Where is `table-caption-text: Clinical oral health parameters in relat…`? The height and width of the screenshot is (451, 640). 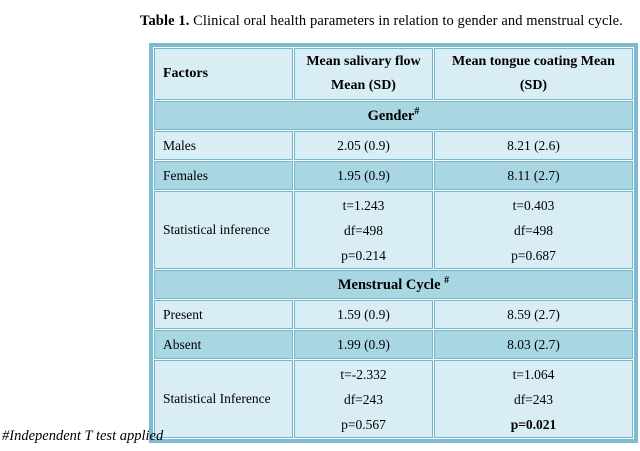 table-caption-text: Clinical oral health parameters in relat… is located at coordinates (406, 21).